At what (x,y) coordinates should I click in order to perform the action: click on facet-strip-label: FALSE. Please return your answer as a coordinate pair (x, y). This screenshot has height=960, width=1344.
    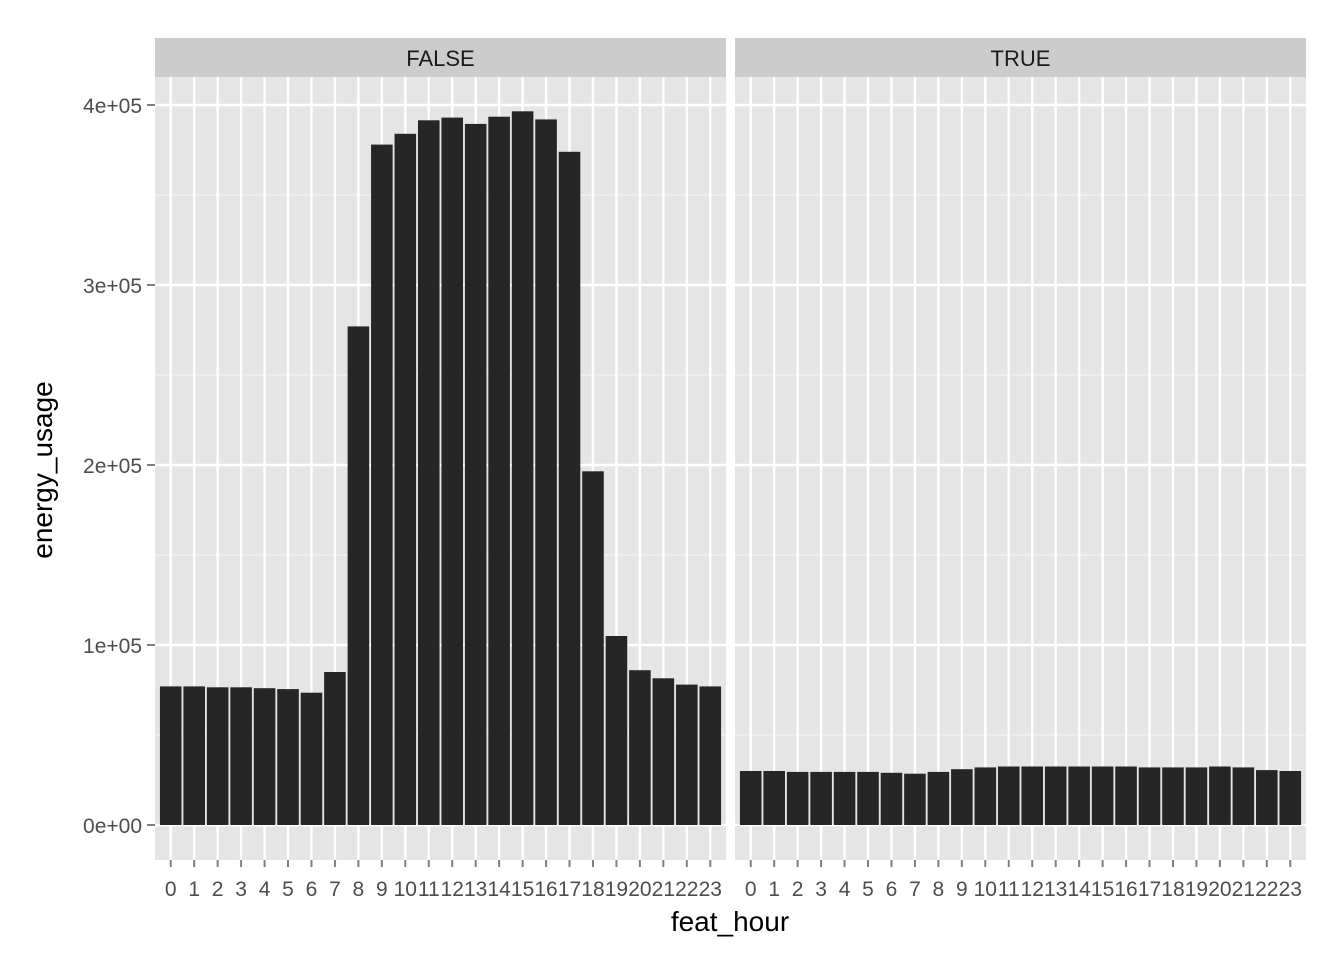
    Looking at the image, I should click on (440, 58).